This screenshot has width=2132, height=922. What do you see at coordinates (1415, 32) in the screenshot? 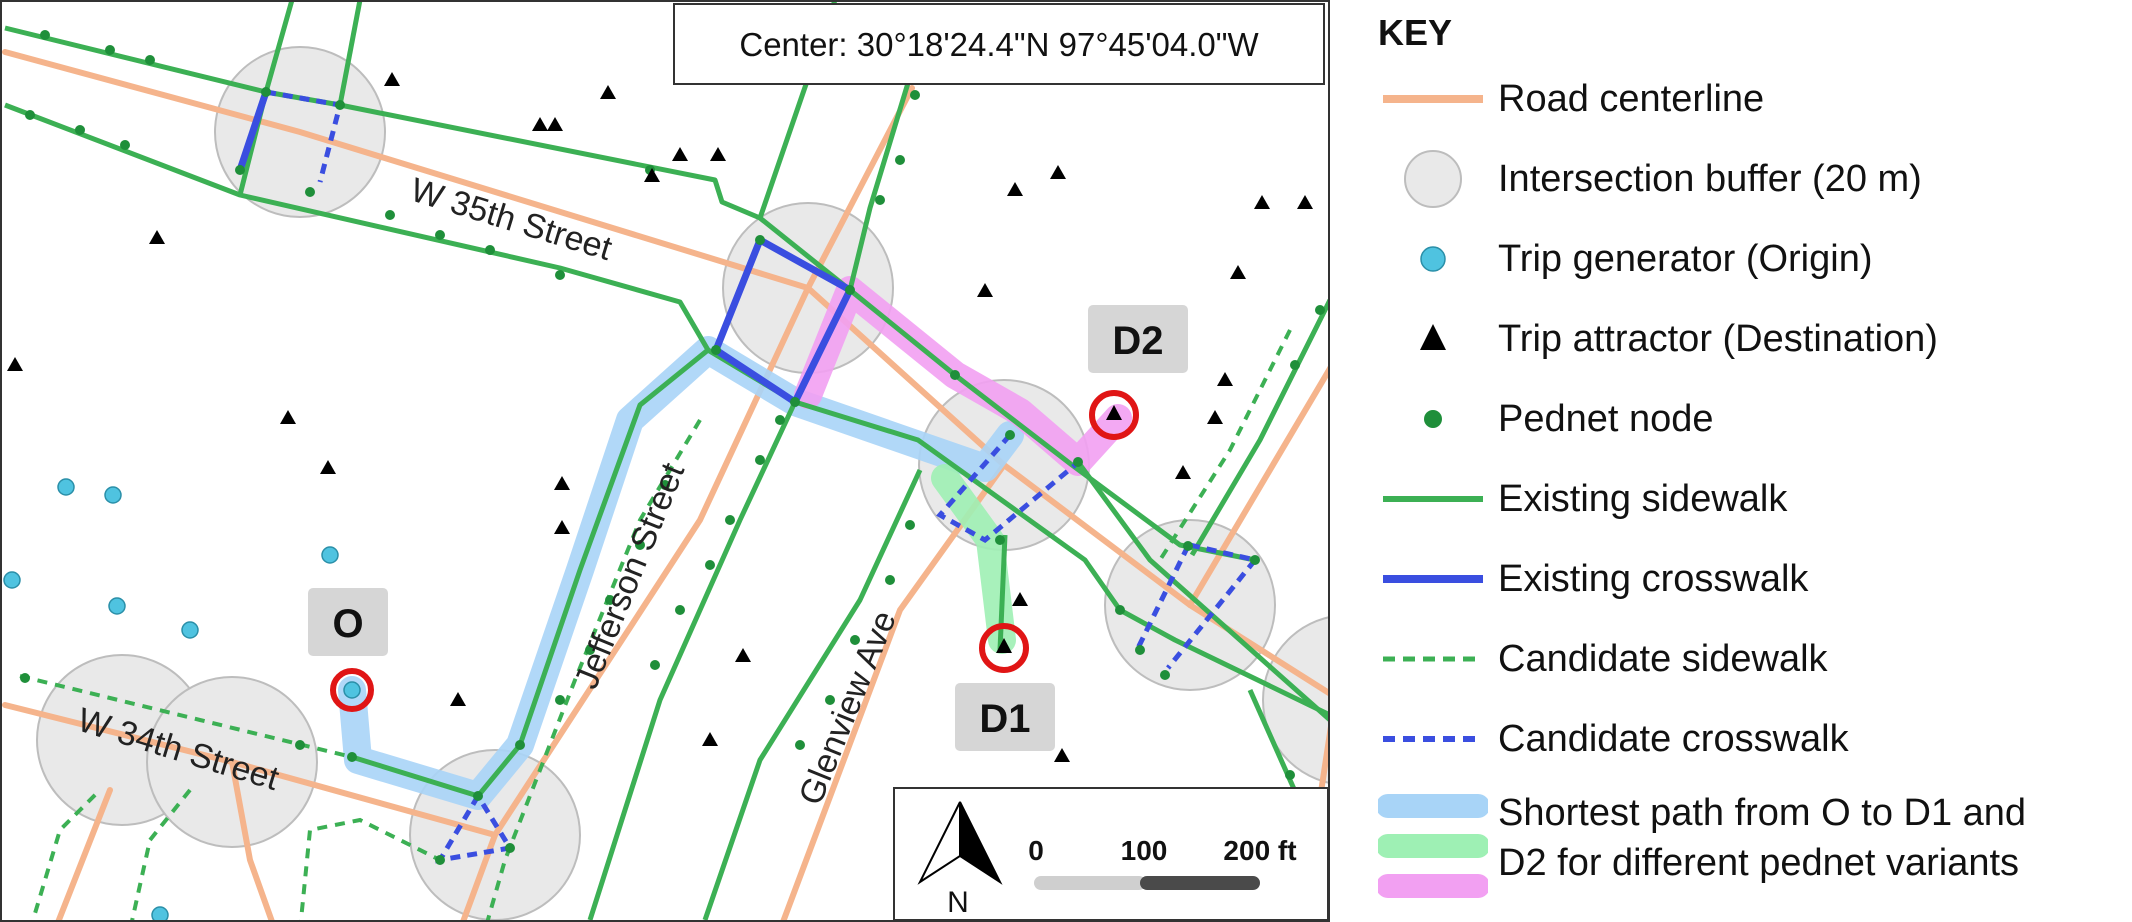
I see `legend-title: KEY` at bounding box center [1415, 32].